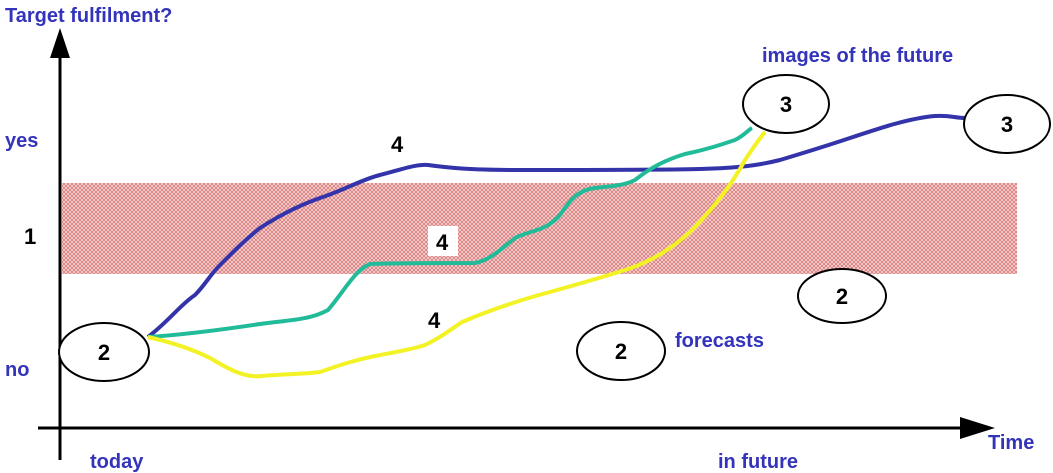  I want to click on circle-forecast-mid-label: 2, so click(842, 296).